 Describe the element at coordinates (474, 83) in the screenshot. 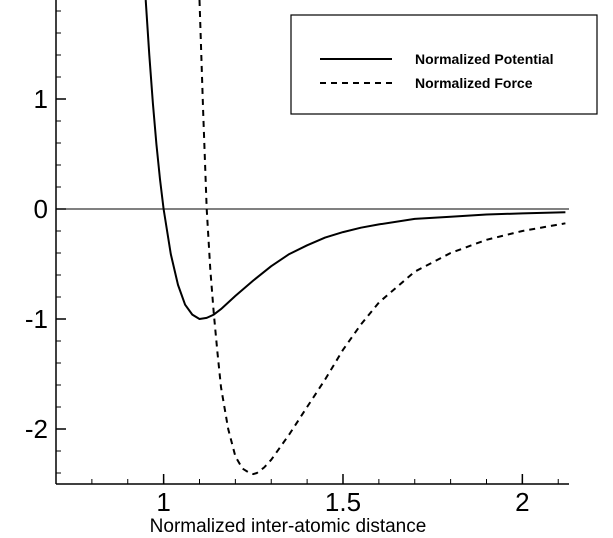

I see `legend-label-force: Normalized Force` at that location.